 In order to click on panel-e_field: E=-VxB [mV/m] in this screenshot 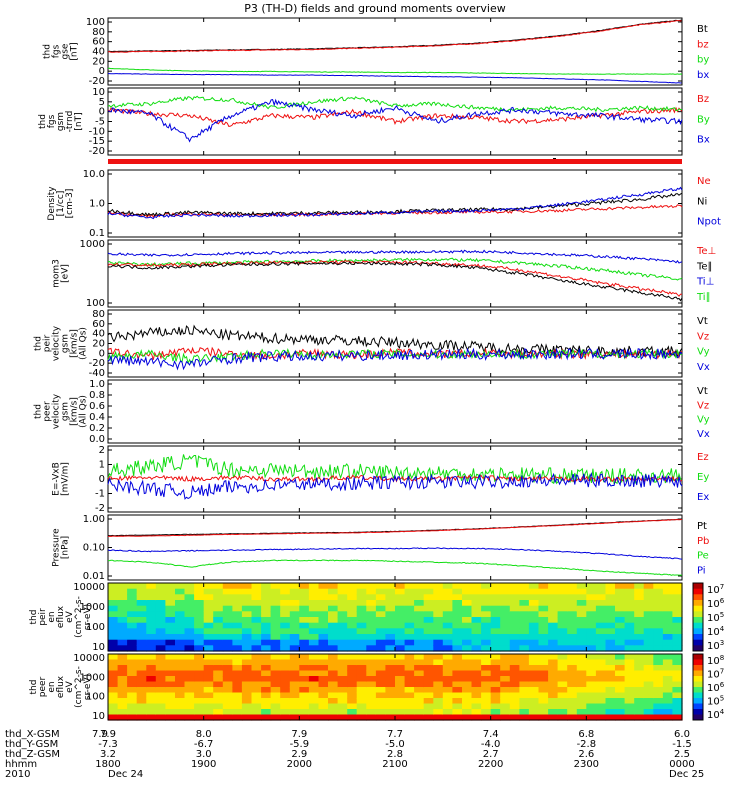, I will do `click(367, 479)`.